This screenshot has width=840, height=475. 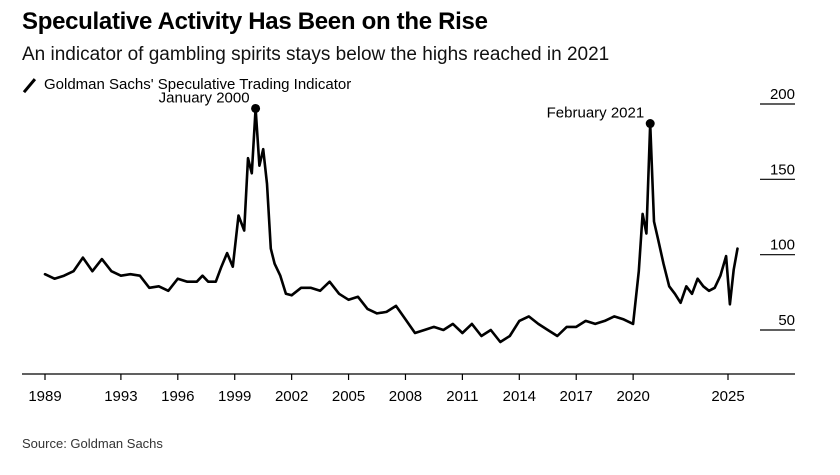 I want to click on x-tick-label: 2017, so click(x=576, y=396).